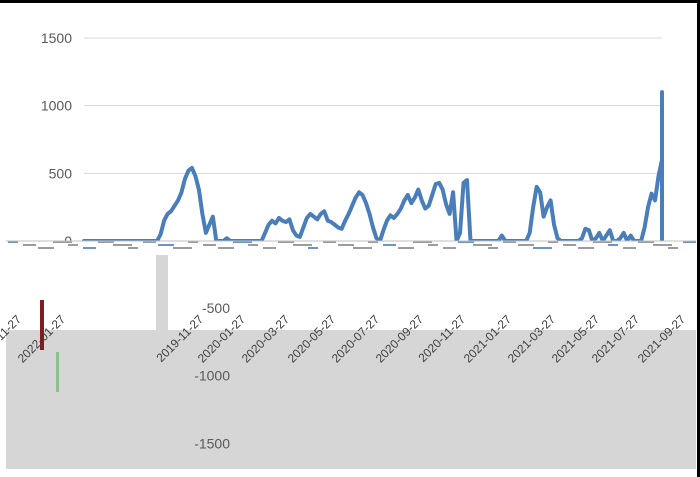 This screenshot has width=700, height=477. What do you see at coordinates (61, 173) in the screenshot?
I see `y-tick-label-500: 500` at bounding box center [61, 173].